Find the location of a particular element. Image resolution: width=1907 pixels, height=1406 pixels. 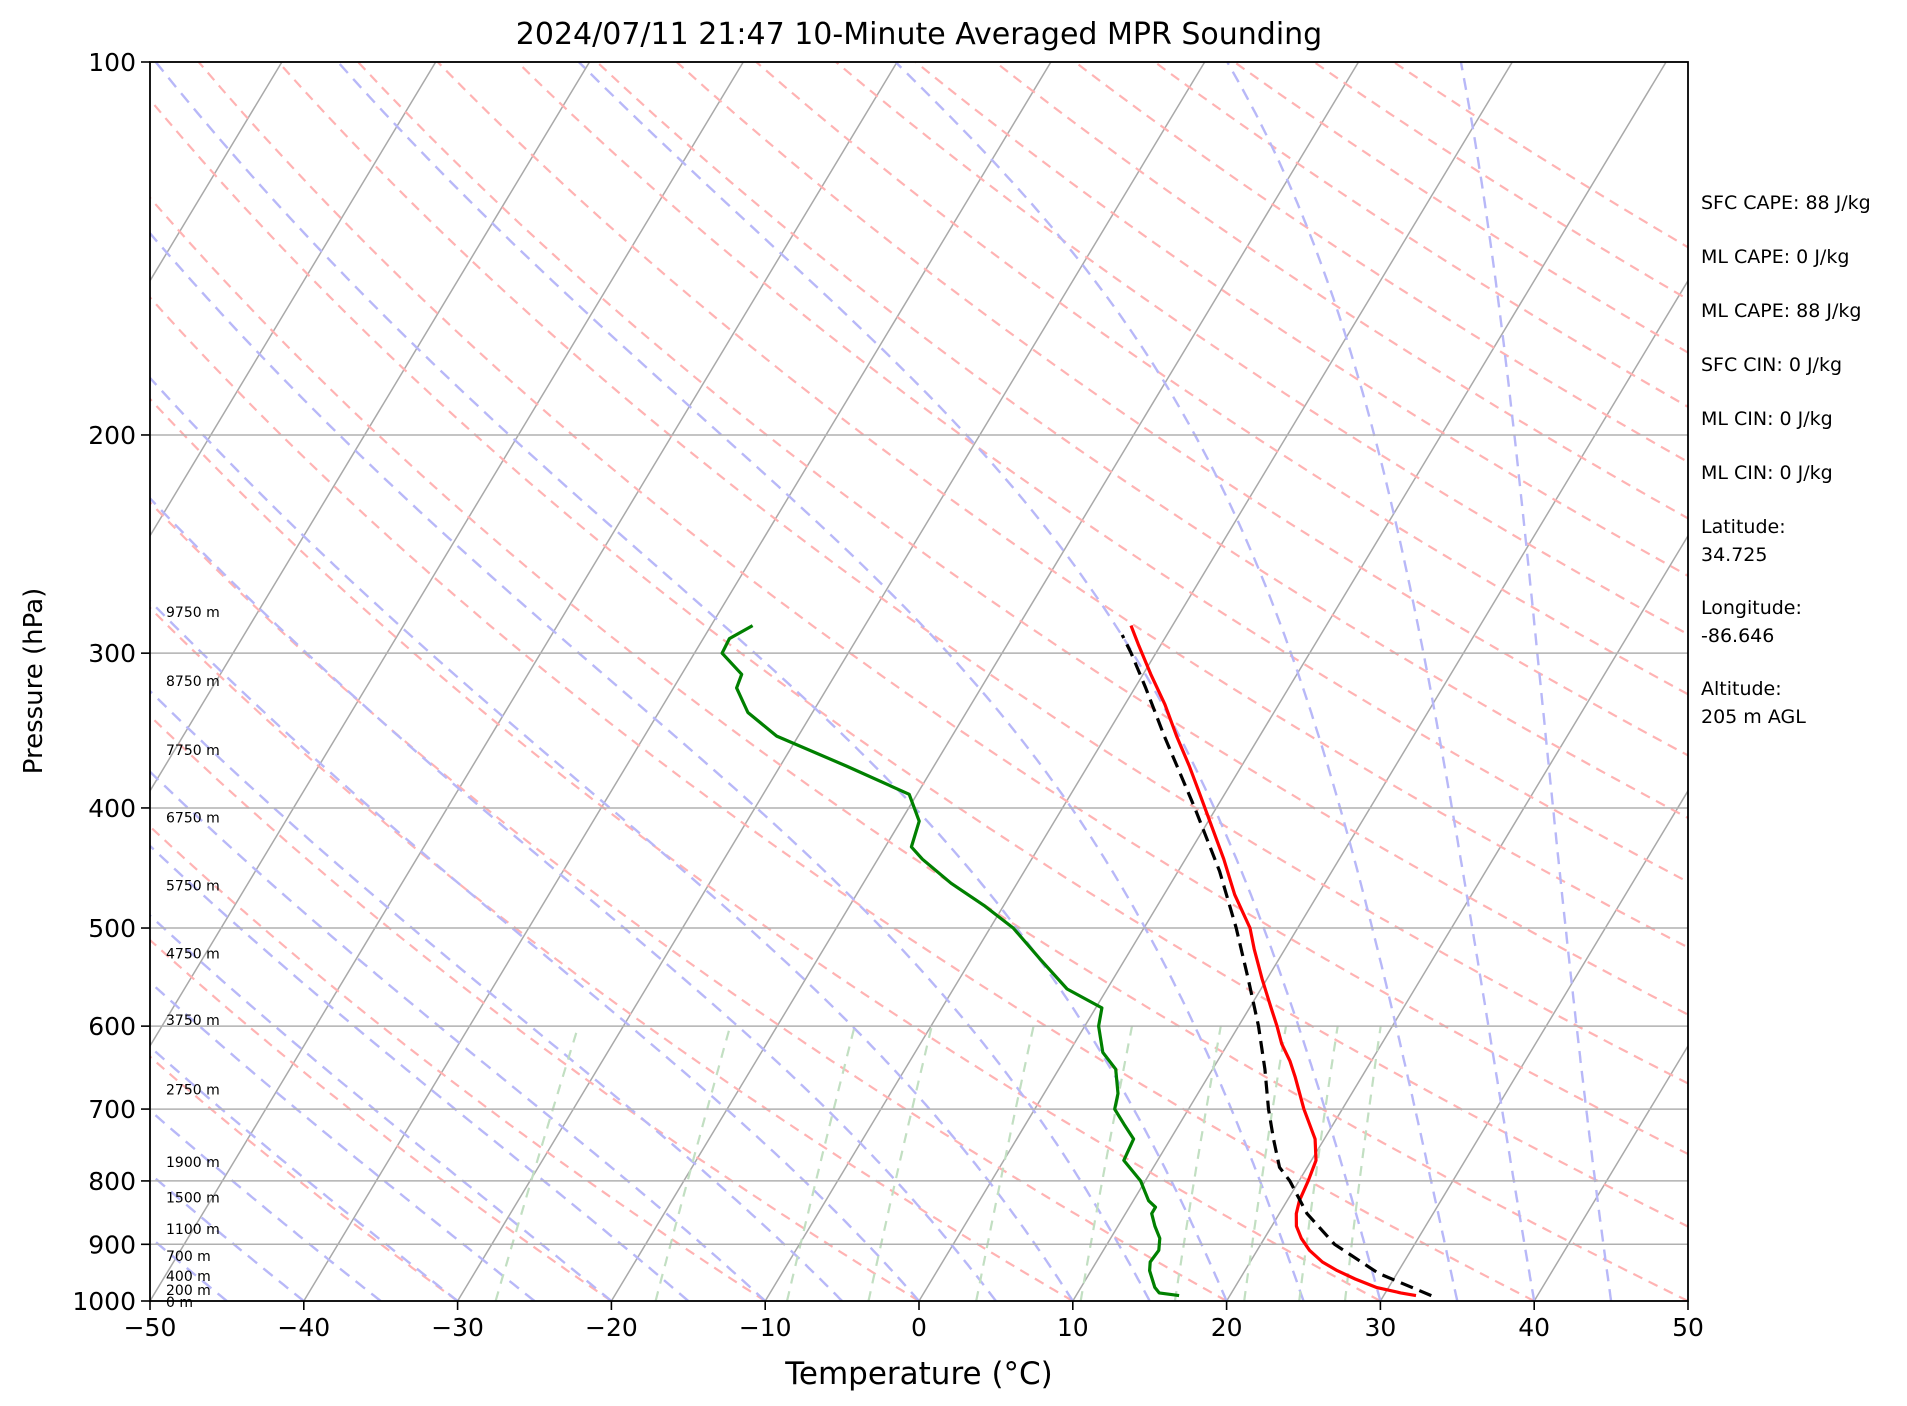

x-axis-ticks: −50 −40 −30 −20 −10 0 10 20 30 40 50 is located at coordinates (914, 1321).